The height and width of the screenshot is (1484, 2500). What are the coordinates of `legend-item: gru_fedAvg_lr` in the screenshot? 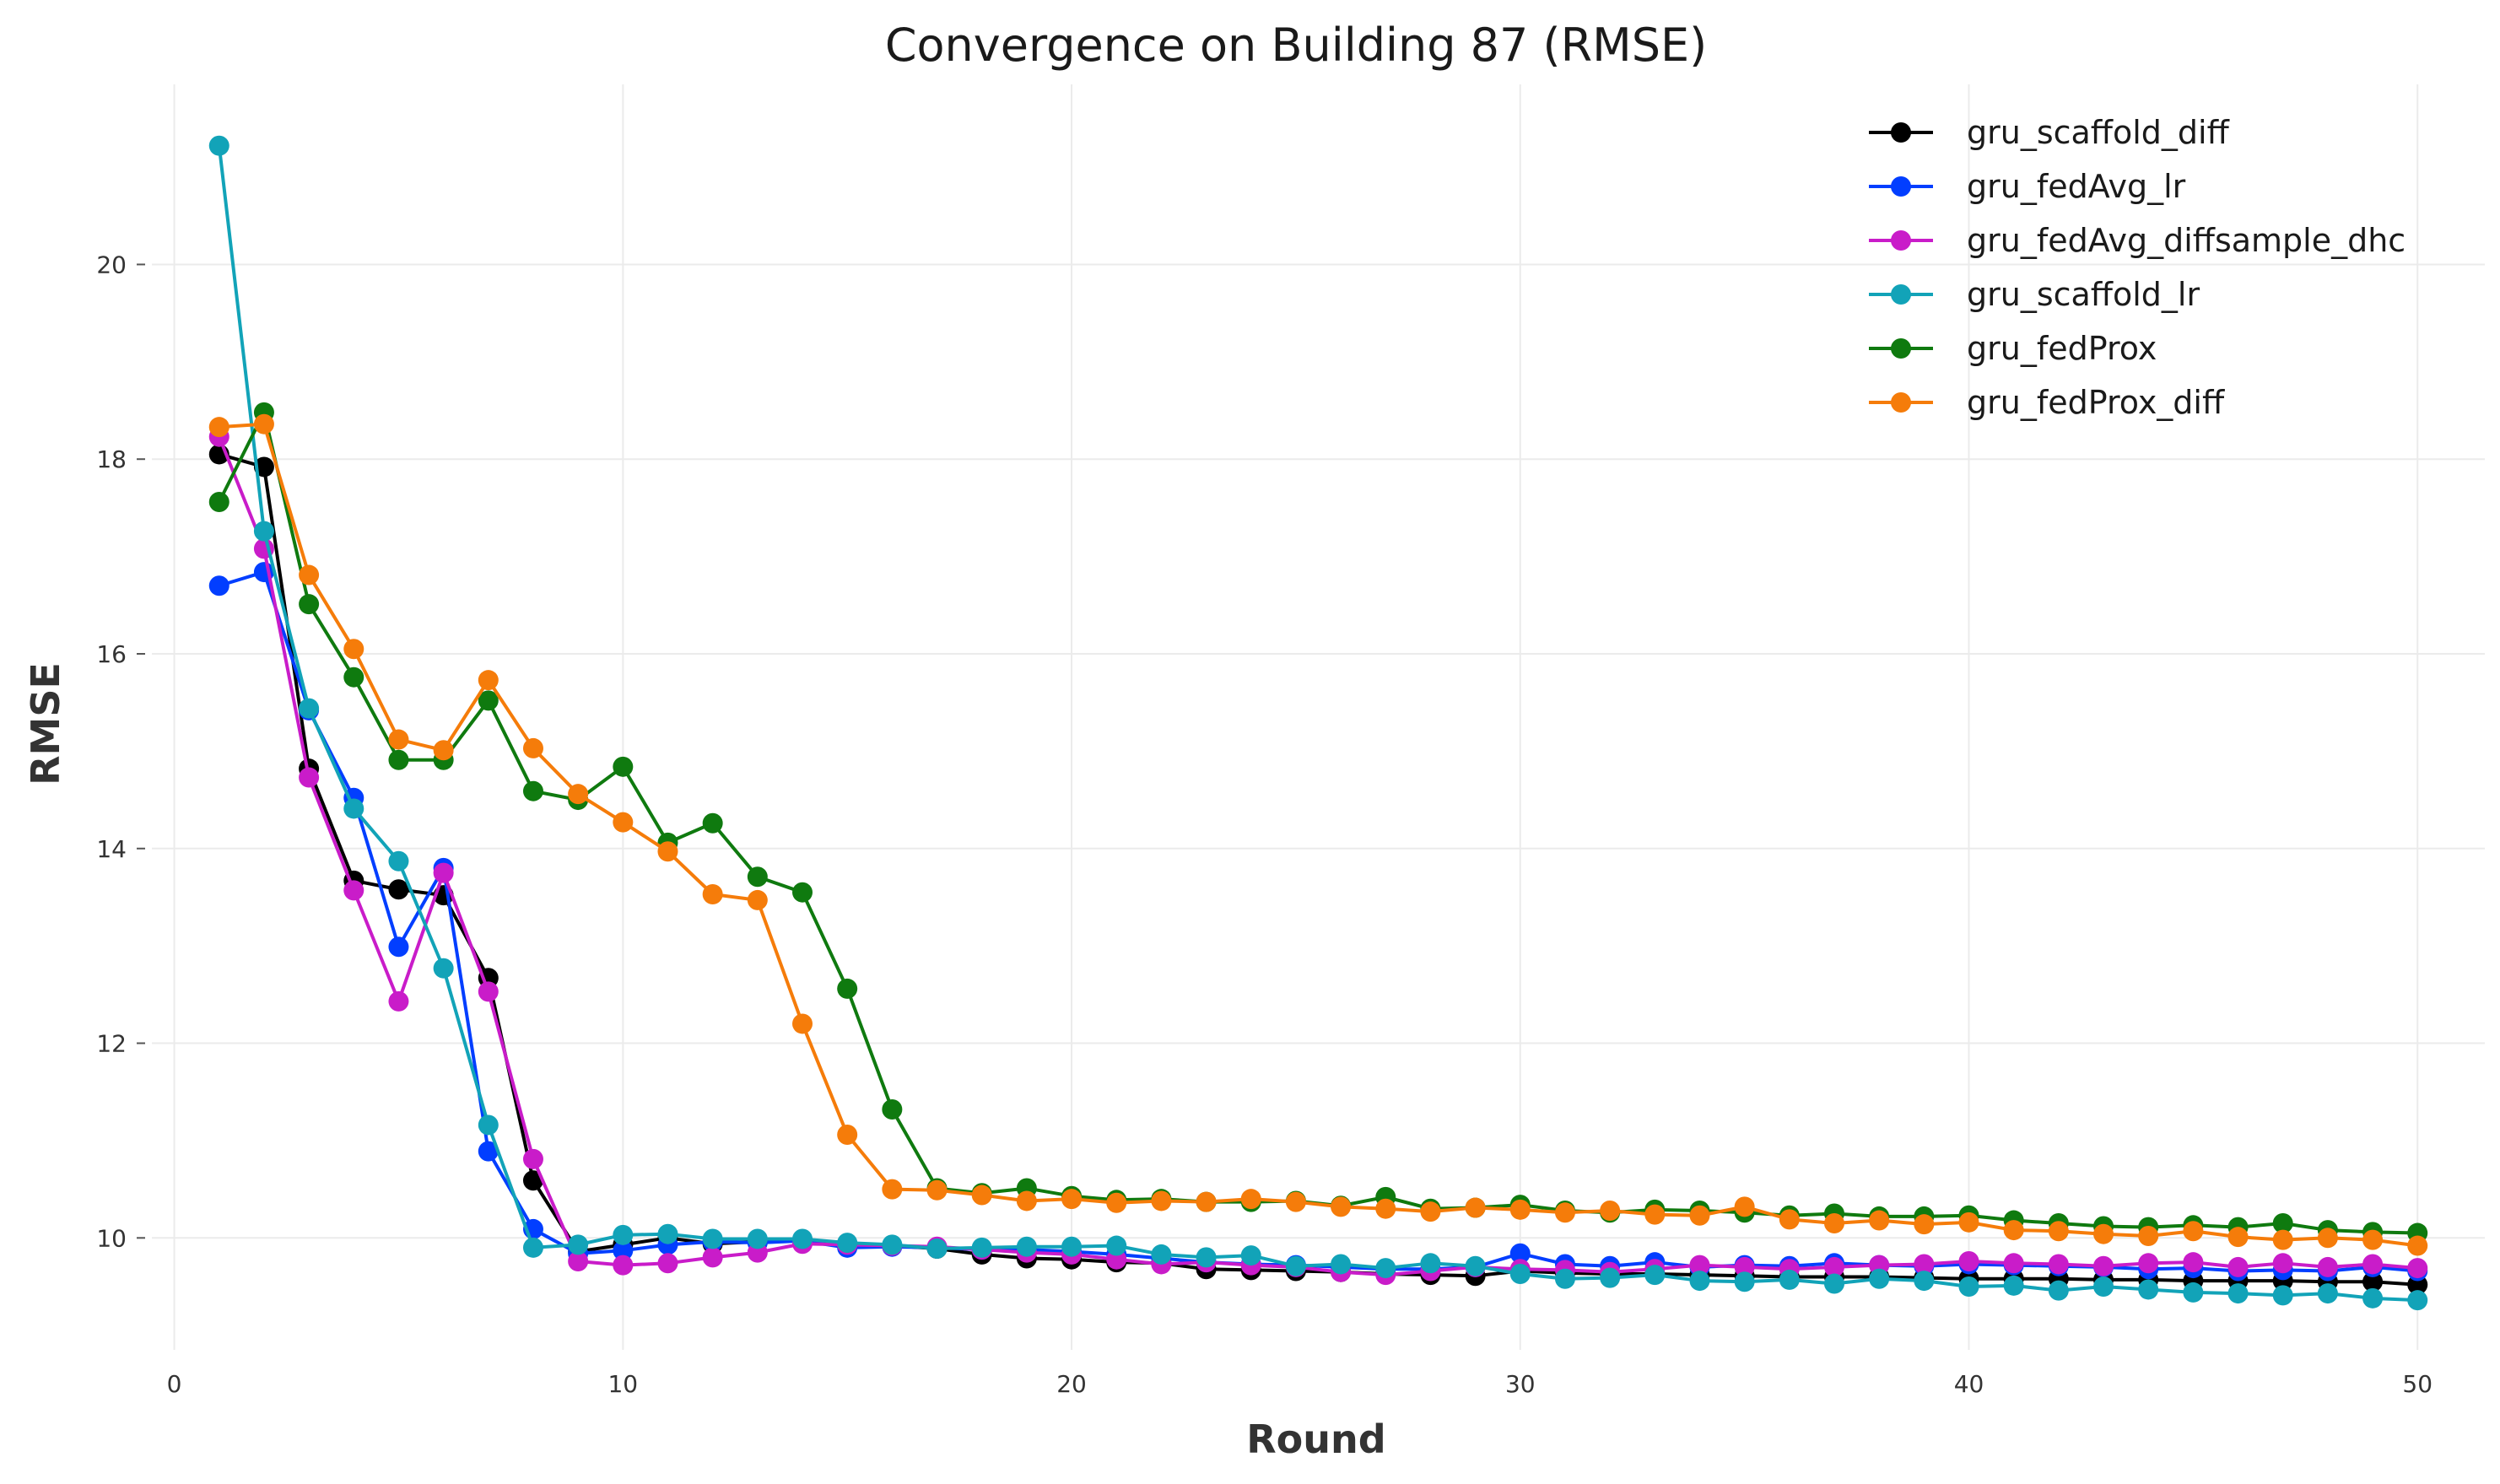 It's located at (2027, 186).